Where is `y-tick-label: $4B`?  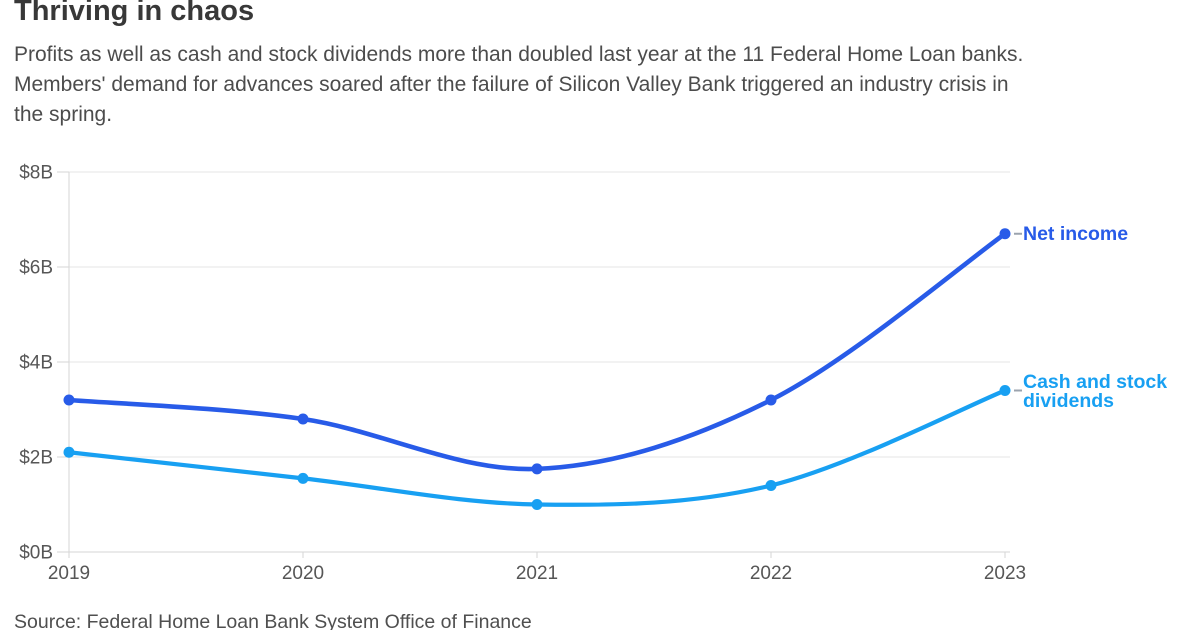 y-tick-label: $4B is located at coordinates (36, 363).